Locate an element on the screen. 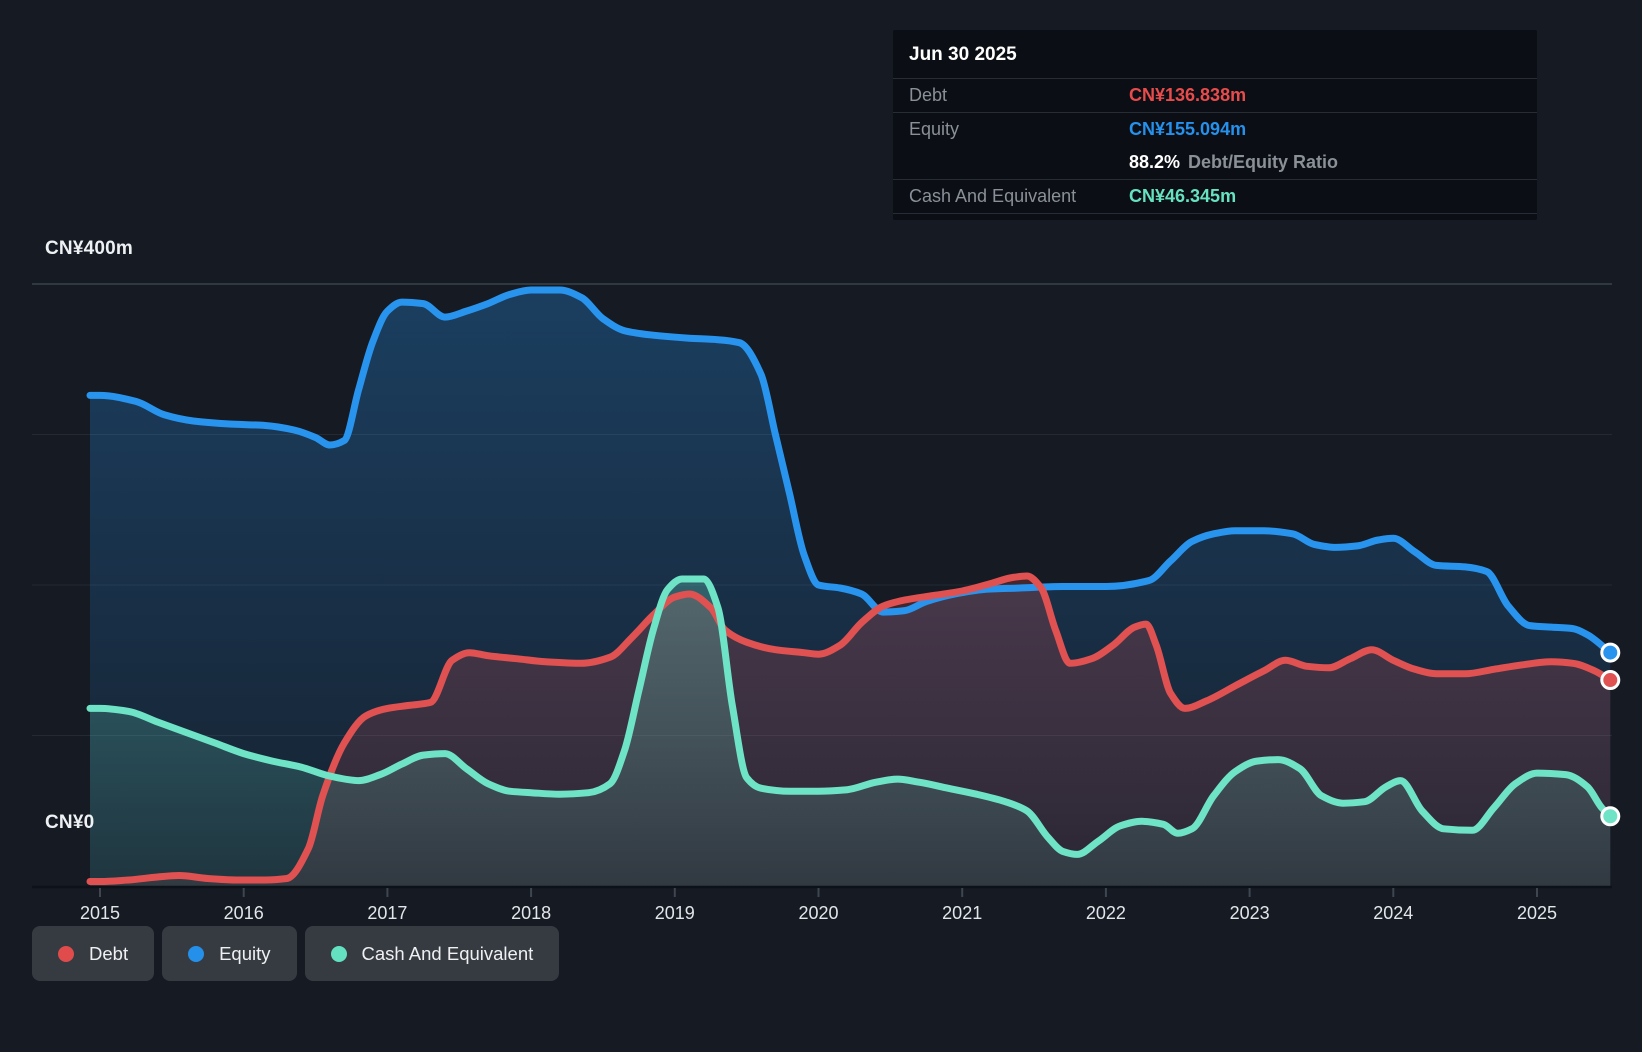 The image size is (1642, 1052). tooltip-row-ratio: 88.2% Debt/Equity Ratio is located at coordinates (1215, 163).